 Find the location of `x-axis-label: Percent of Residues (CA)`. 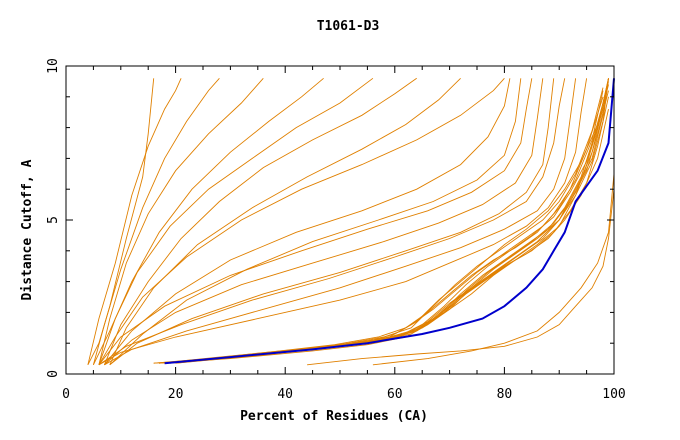

x-axis-label: Percent of Residues (CA) is located at coordinates (334, 416).